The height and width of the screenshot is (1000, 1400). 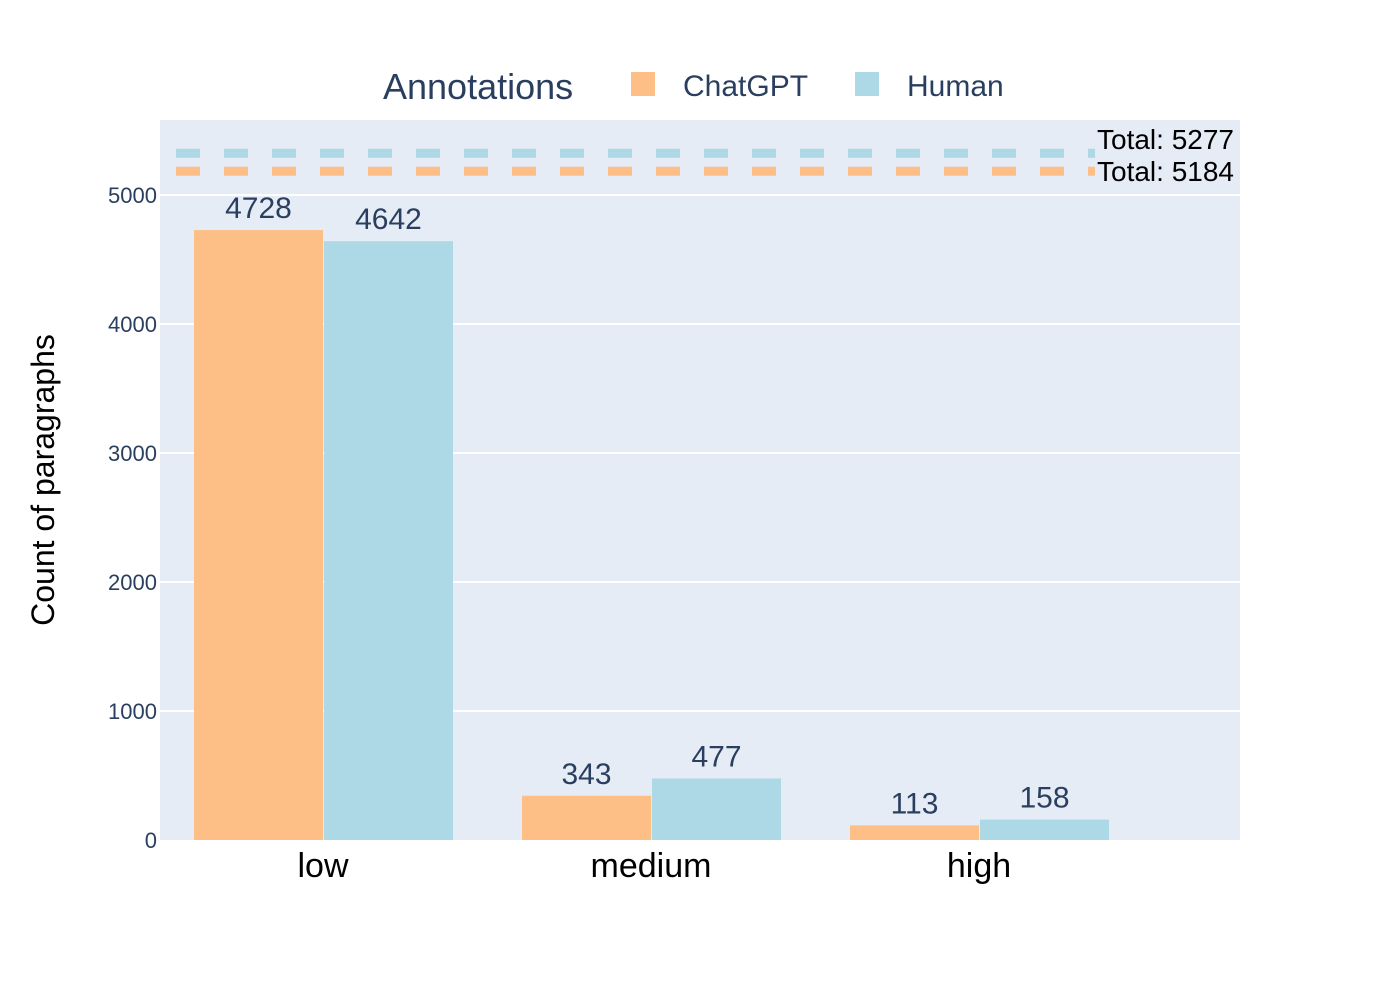 What do you see at coordinates (1165, 171) in the screenshot?
I see `total-label: Total: 5184` at bounding box center [1165, 171].